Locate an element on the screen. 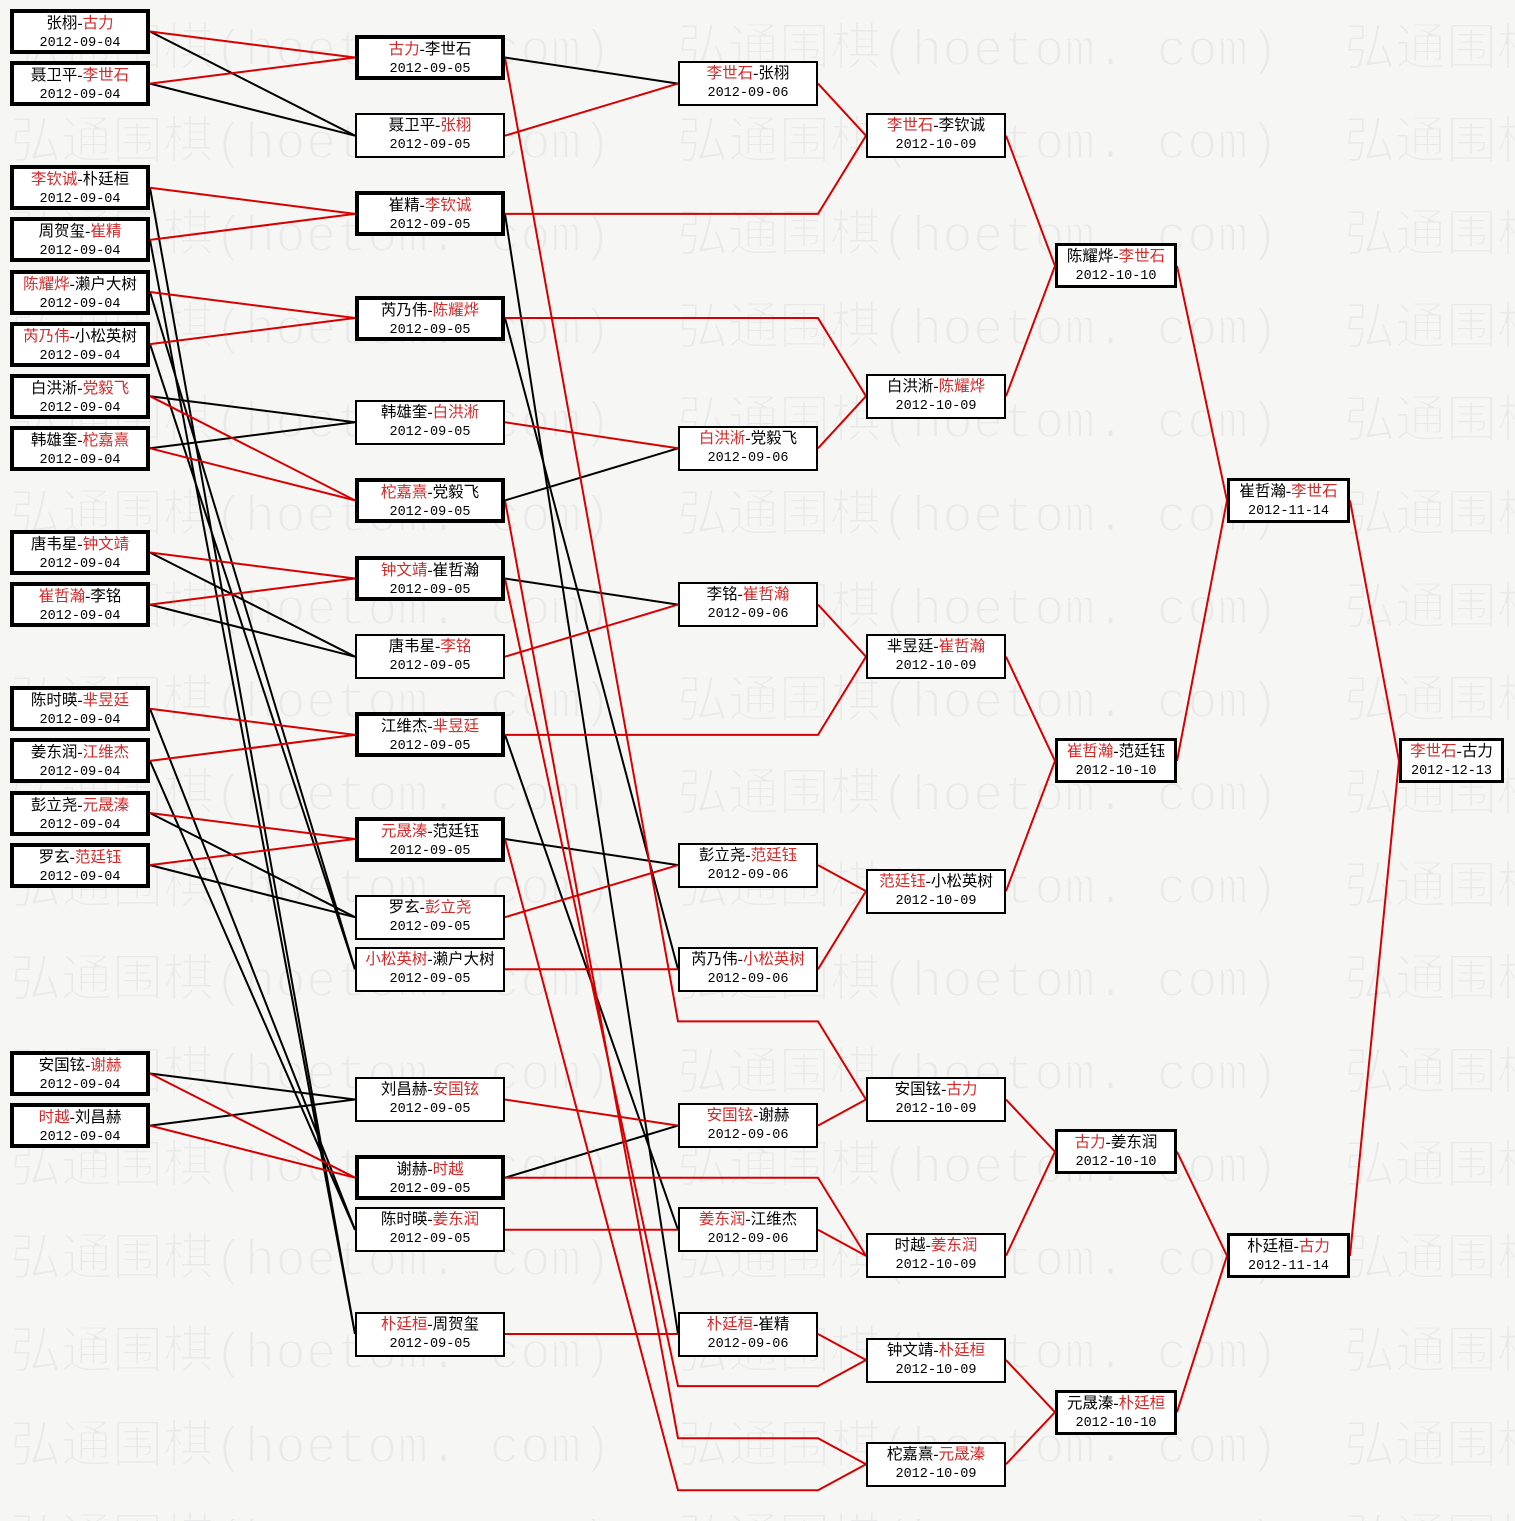  match-title: 范廷钰-小松英树 is located at coordinates (936, 882).